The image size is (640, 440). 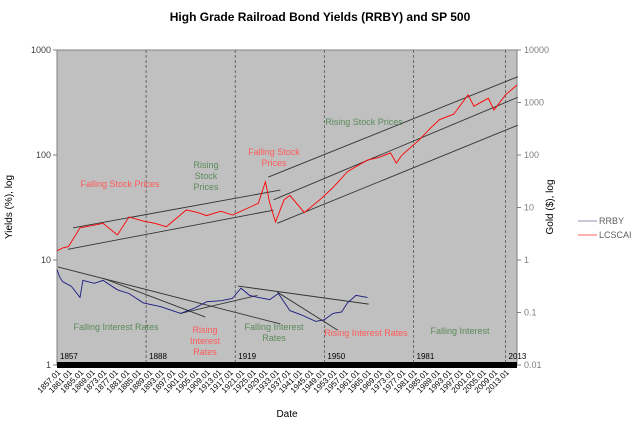 What do you see at coordinates (9, 207) in the screenshot?
I see `y-axis-label-left: Yields (%), log` at bounding box center [9, 207].